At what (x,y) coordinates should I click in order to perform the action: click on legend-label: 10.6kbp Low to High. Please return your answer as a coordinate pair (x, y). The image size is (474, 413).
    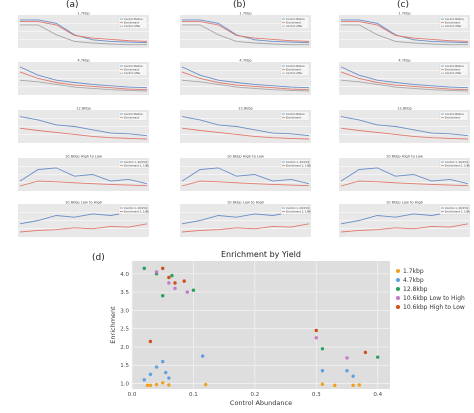
    Looking at the image, I should click on (434, 298).